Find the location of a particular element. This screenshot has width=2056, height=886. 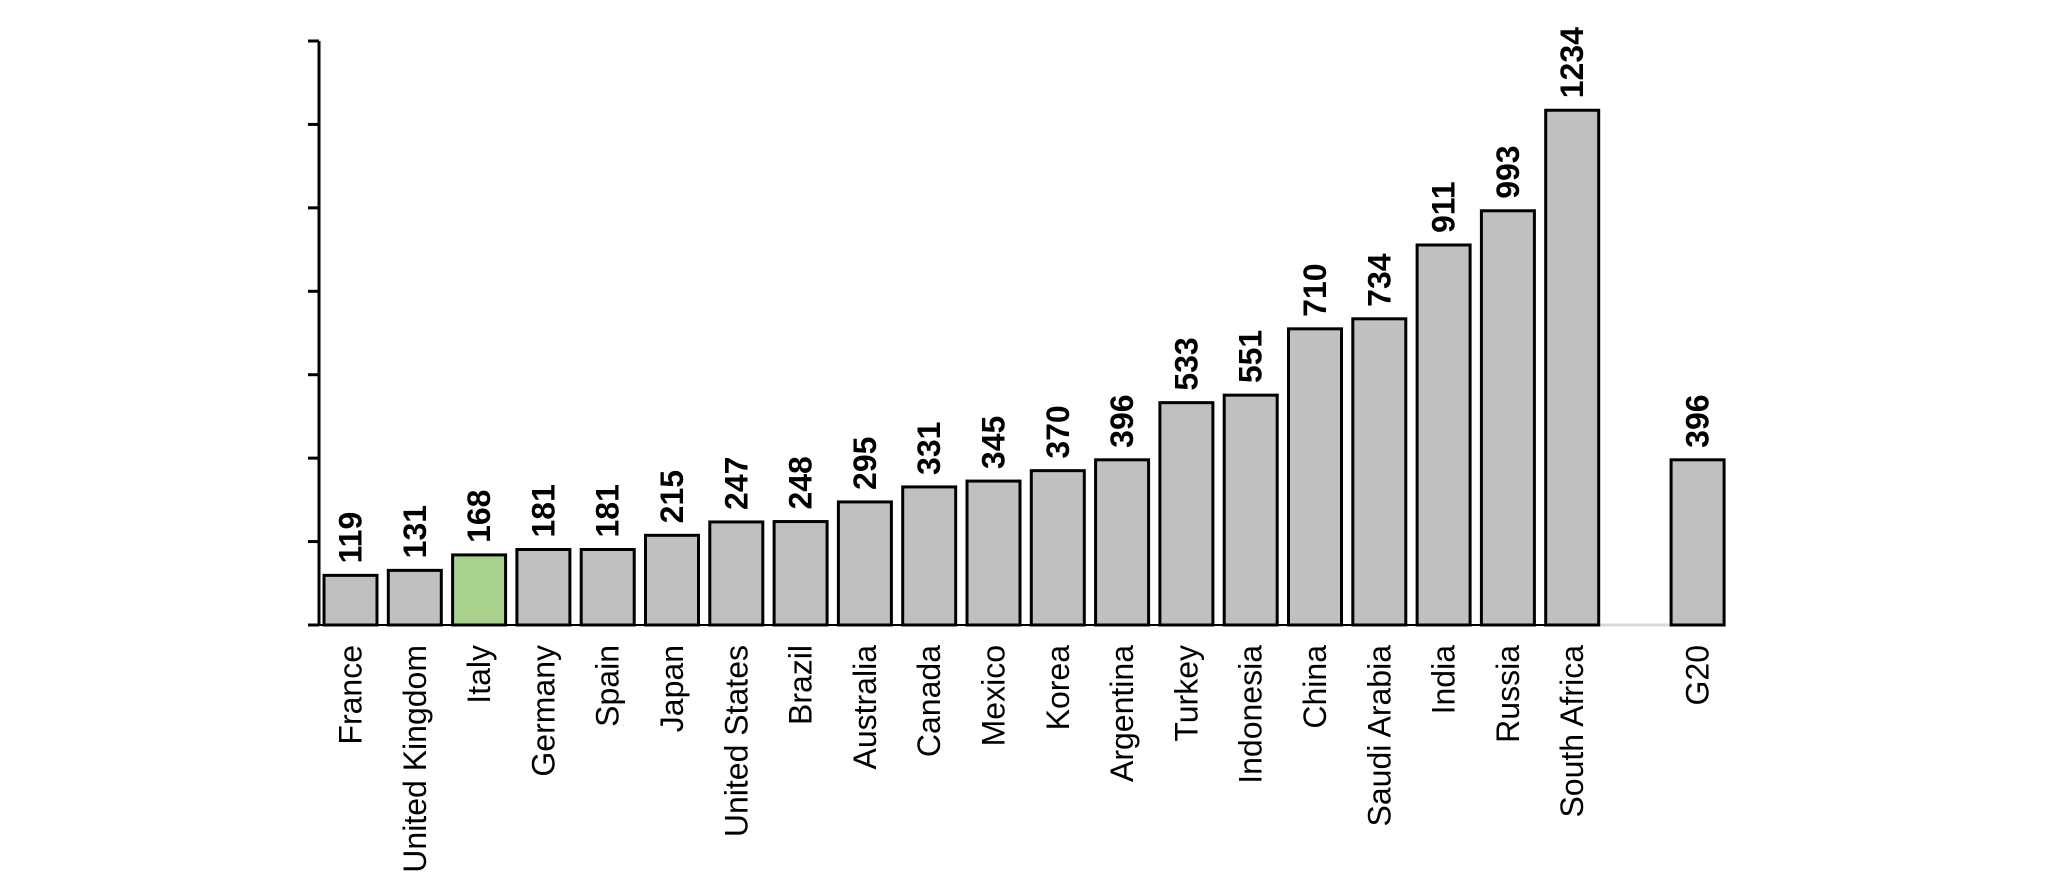

value-label-g20: 396 is located at coordinates (1698, 420).